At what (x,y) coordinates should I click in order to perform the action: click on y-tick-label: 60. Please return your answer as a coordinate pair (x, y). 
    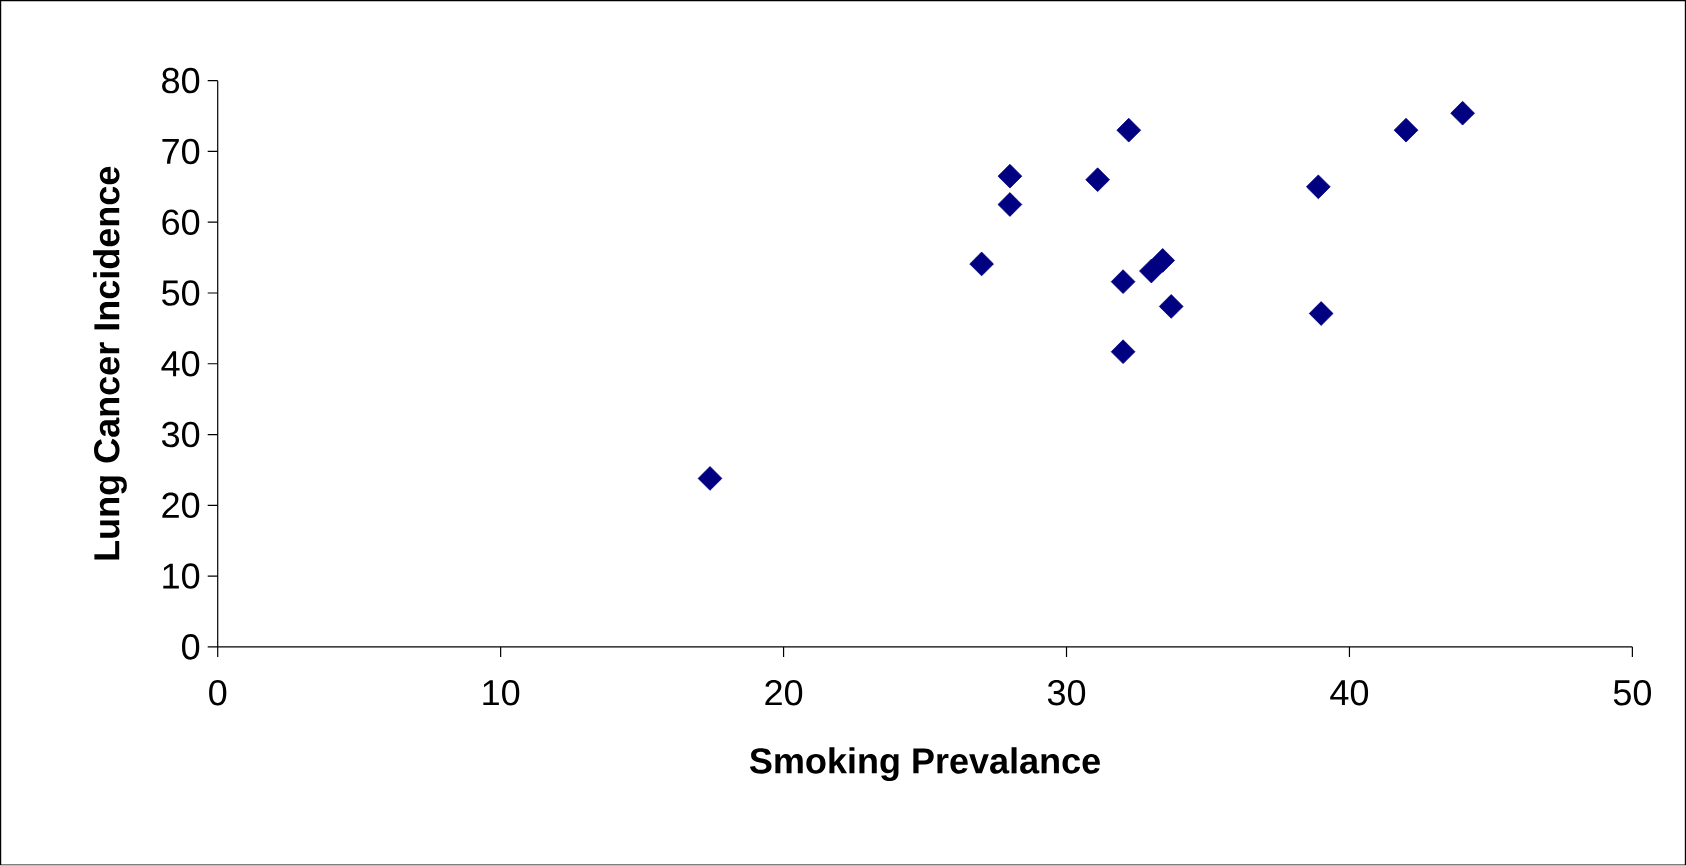
    Looking at the image, I should click on (181, 222).